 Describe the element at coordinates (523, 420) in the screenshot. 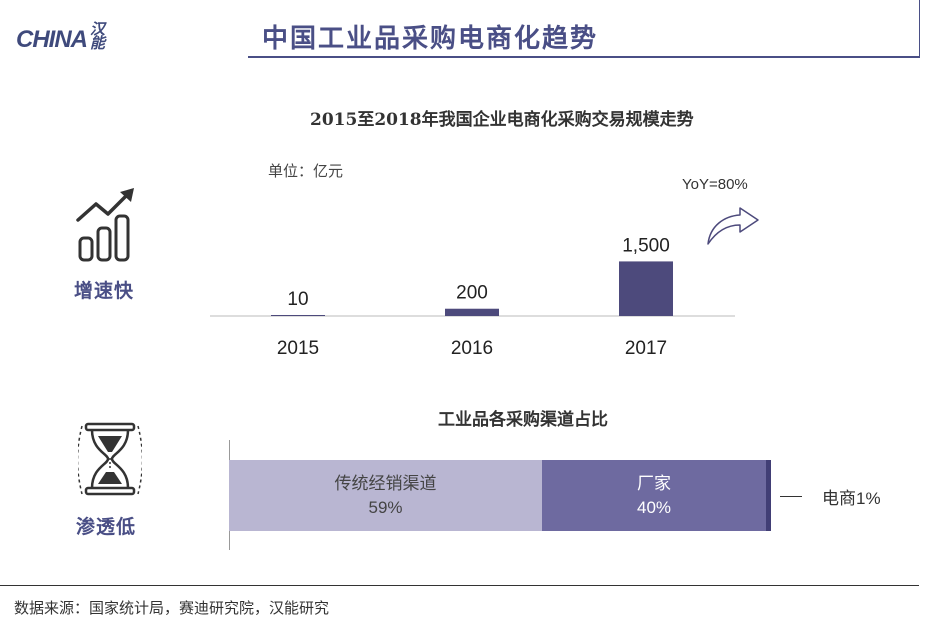

I see `stacked-chart-title: 工业品各采购渠道占比` at that location.